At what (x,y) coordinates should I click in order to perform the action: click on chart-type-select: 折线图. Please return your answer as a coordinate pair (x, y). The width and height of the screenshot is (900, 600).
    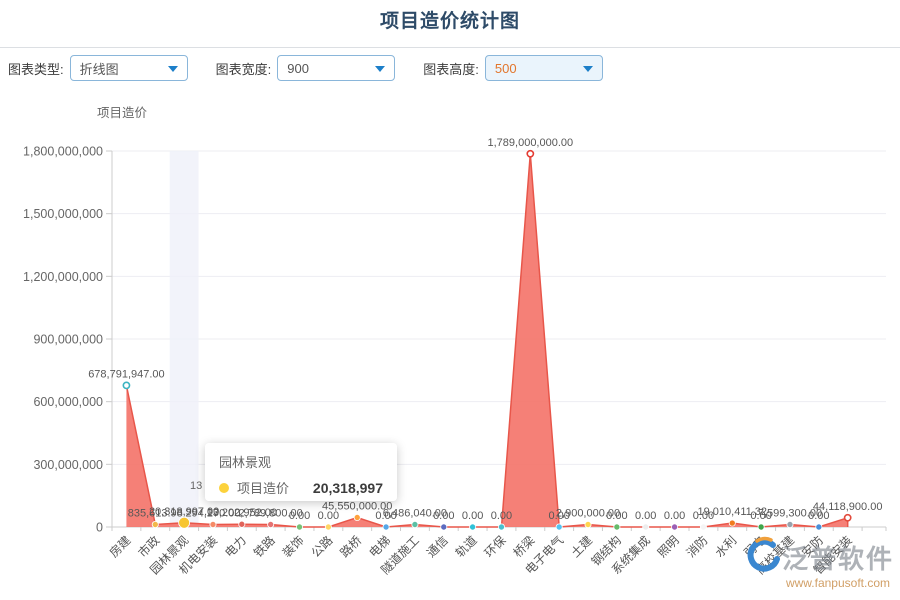
    Looking at the image, I should click on (128, 68).